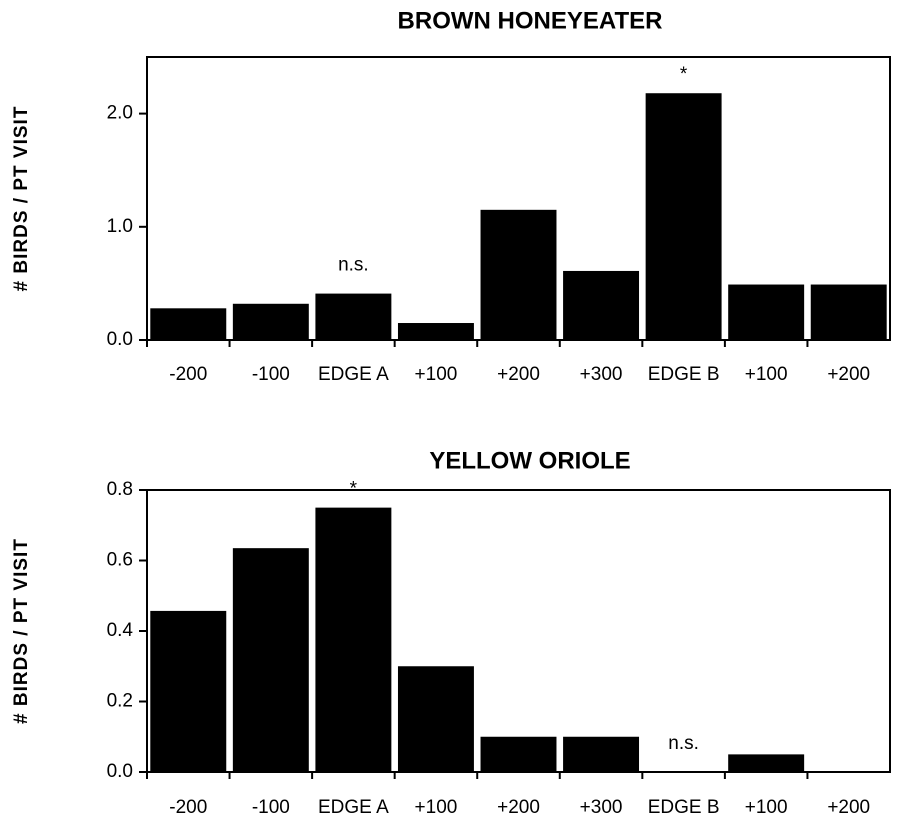  I want to click on y-tick-label: 0.2, so click(120, 701).